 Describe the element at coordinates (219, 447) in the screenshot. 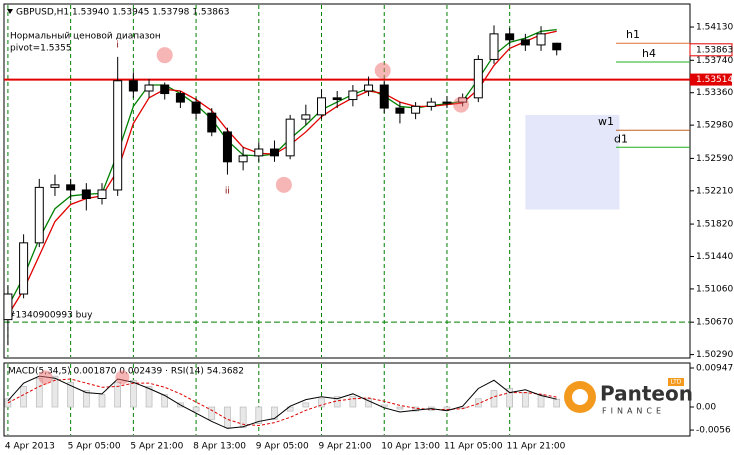

I see `x-tick-label: 8 Apr 13:00` at that location.